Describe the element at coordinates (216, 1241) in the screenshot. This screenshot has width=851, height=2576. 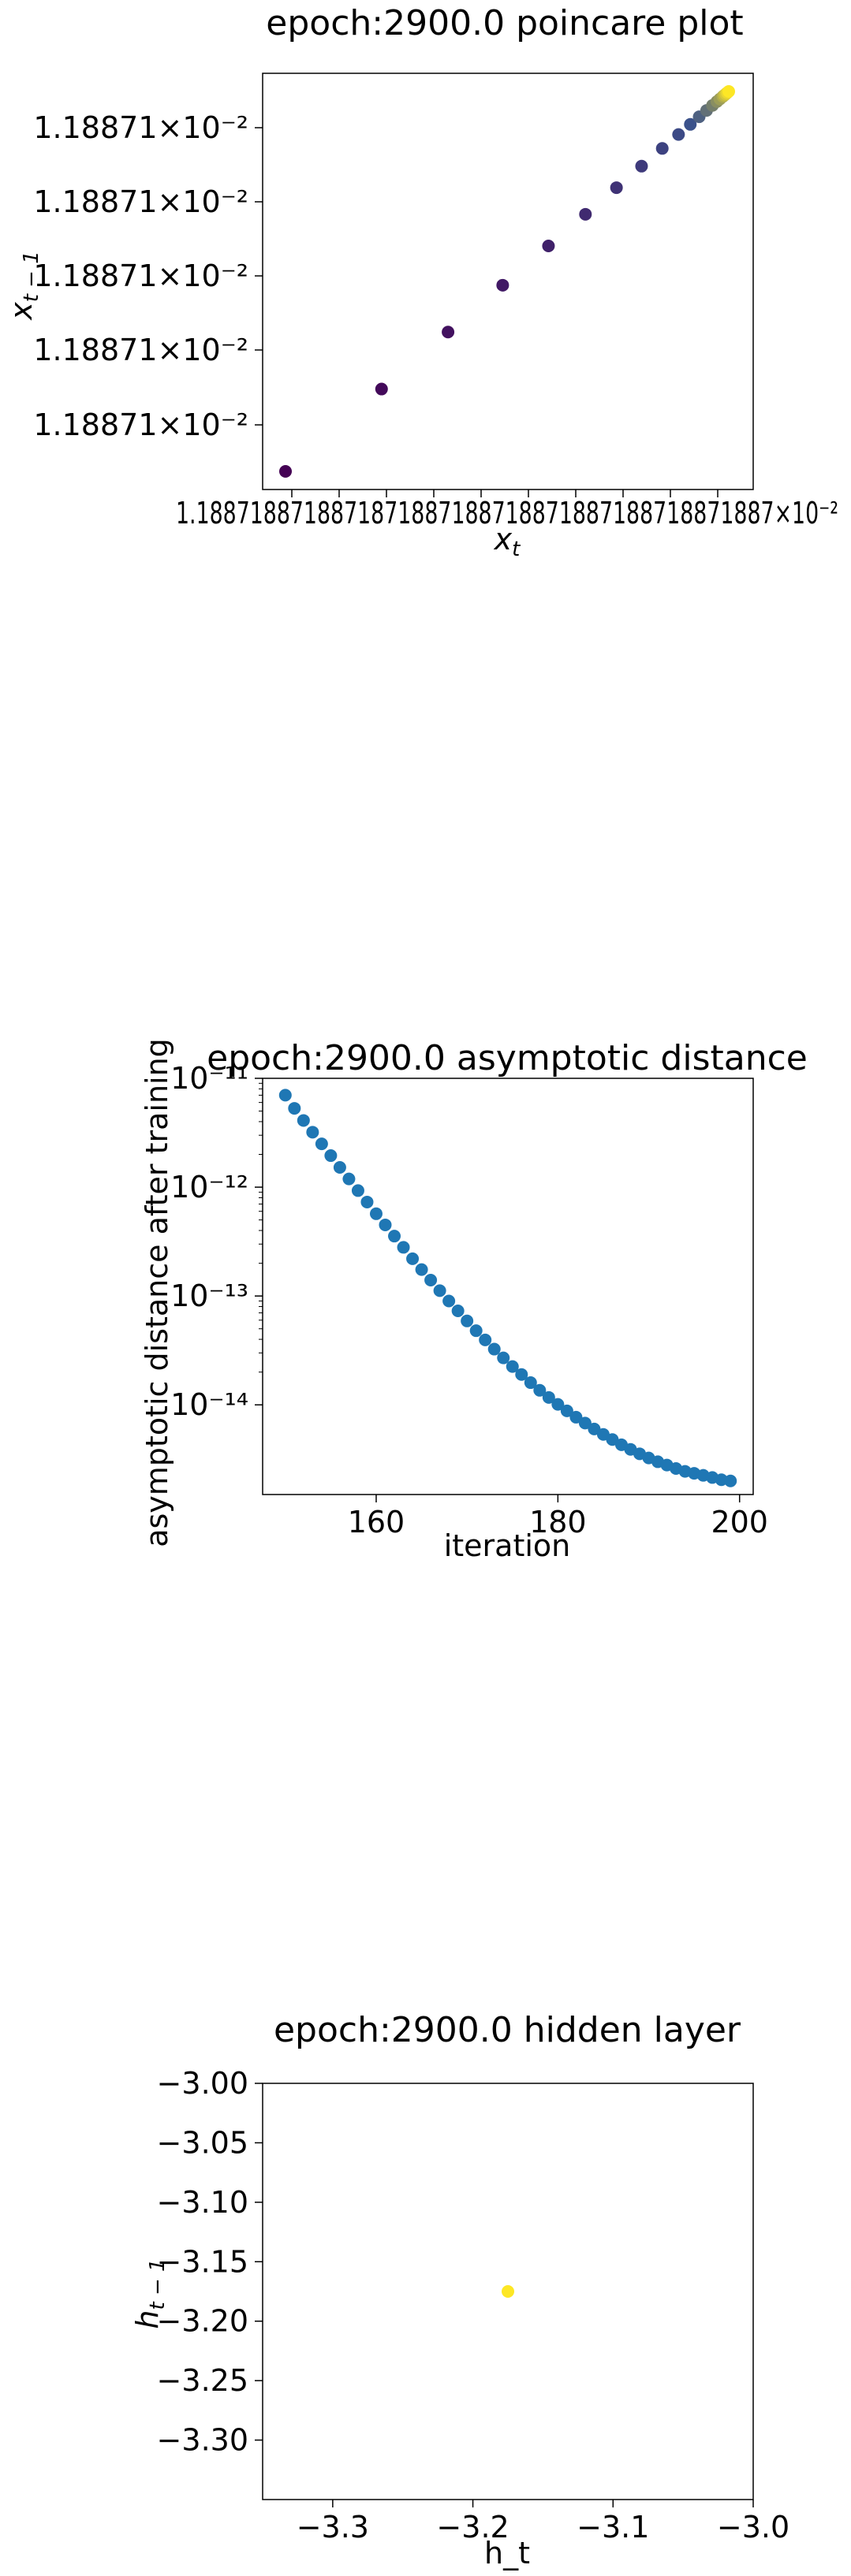
I see `chart2-y-ticks: 10⁻¹¹ 10⁻¹² 10⁻¹³ 10⁻¹⁴` at that location.